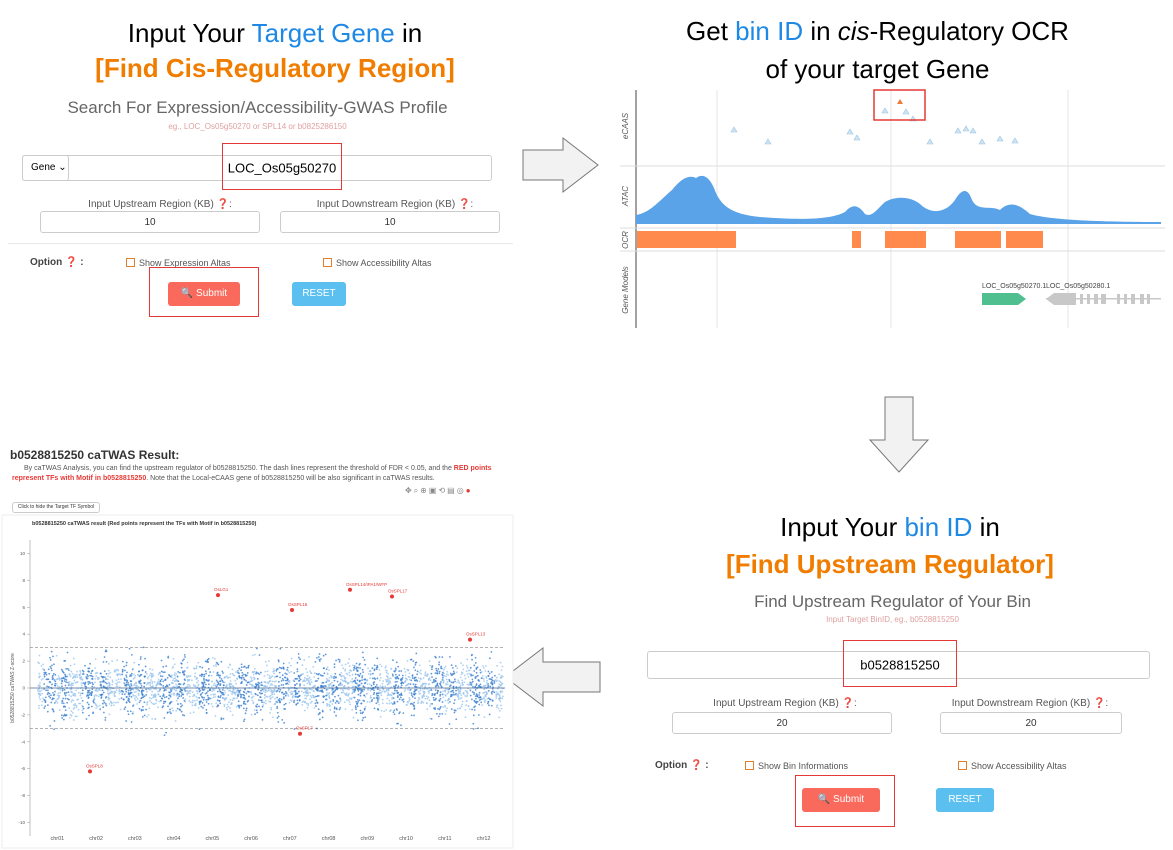  I want to click on checkbox: Show Bin Informations, so click(796, 766).